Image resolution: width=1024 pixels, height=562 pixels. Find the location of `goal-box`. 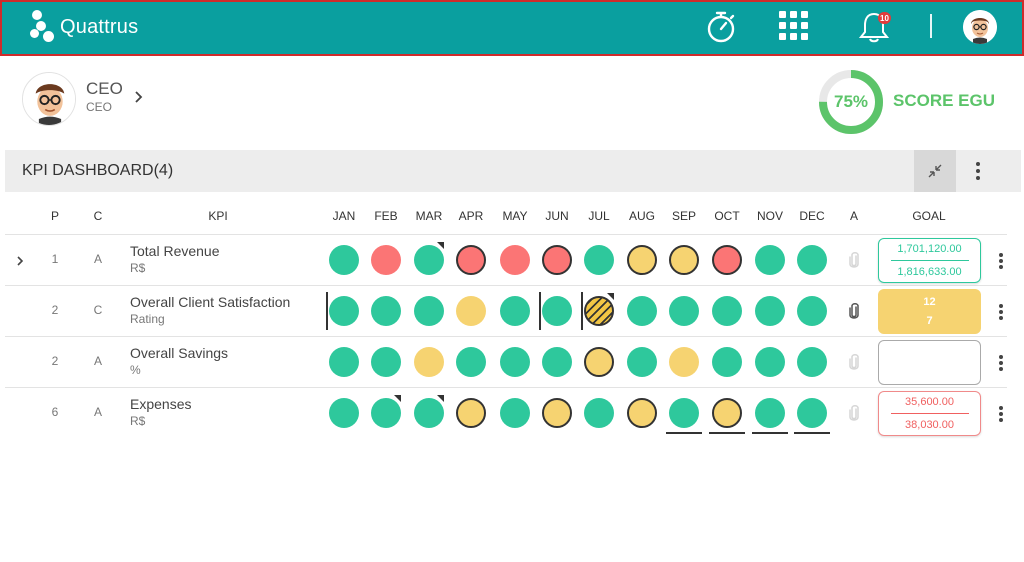

goal-box is located at coordinates (929, 362).